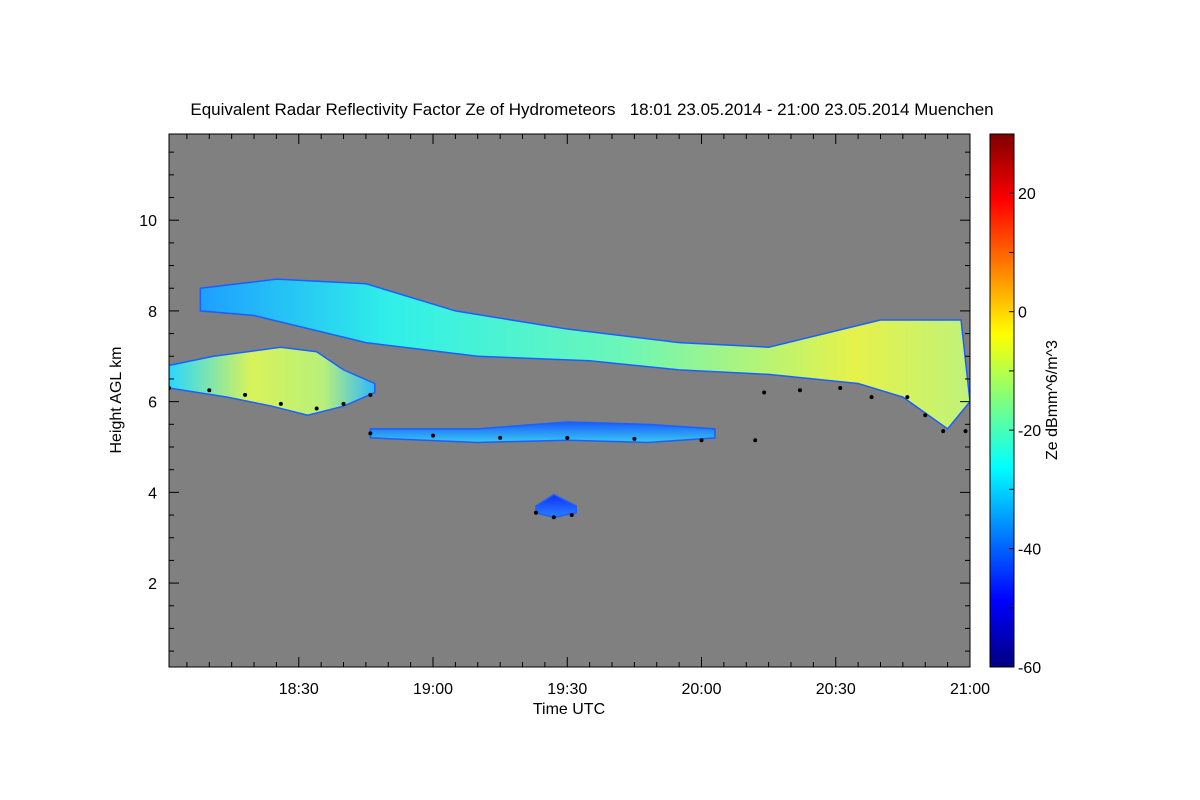 This screenshot has height=800, width=1200. Describe the element at coordinates (433, 689) in the screenshot. I see `x-tick-label: 19:00` at that location.